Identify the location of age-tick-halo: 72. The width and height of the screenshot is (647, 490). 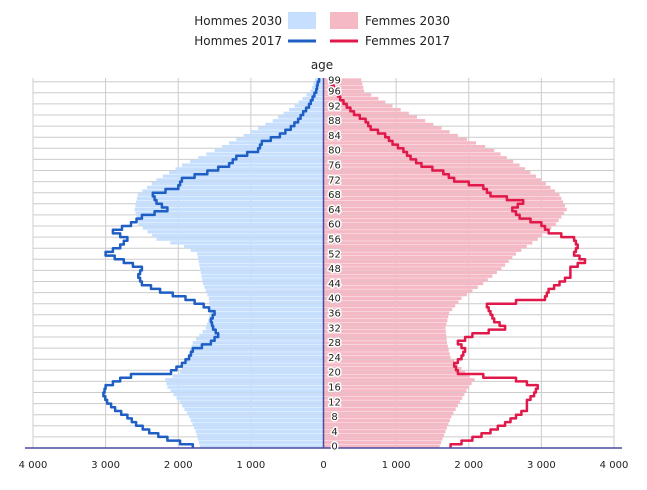
(334, 180).